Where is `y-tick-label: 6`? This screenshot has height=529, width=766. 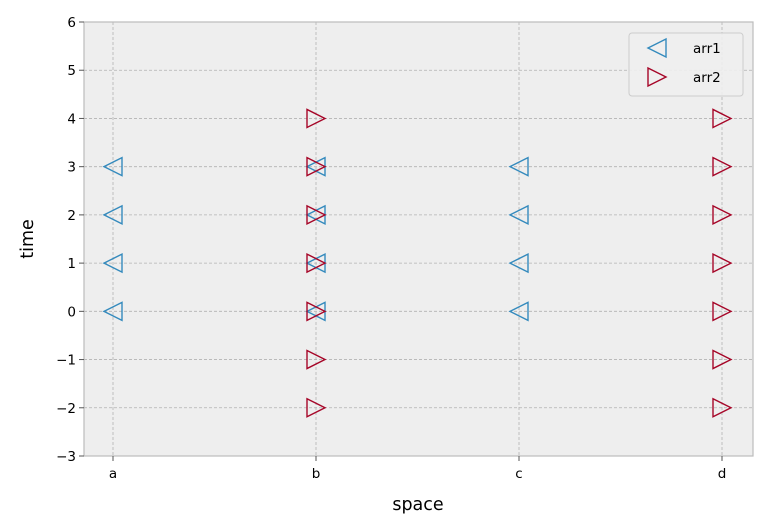 y-tick-label: 6 is located at coordinates (71, 23).